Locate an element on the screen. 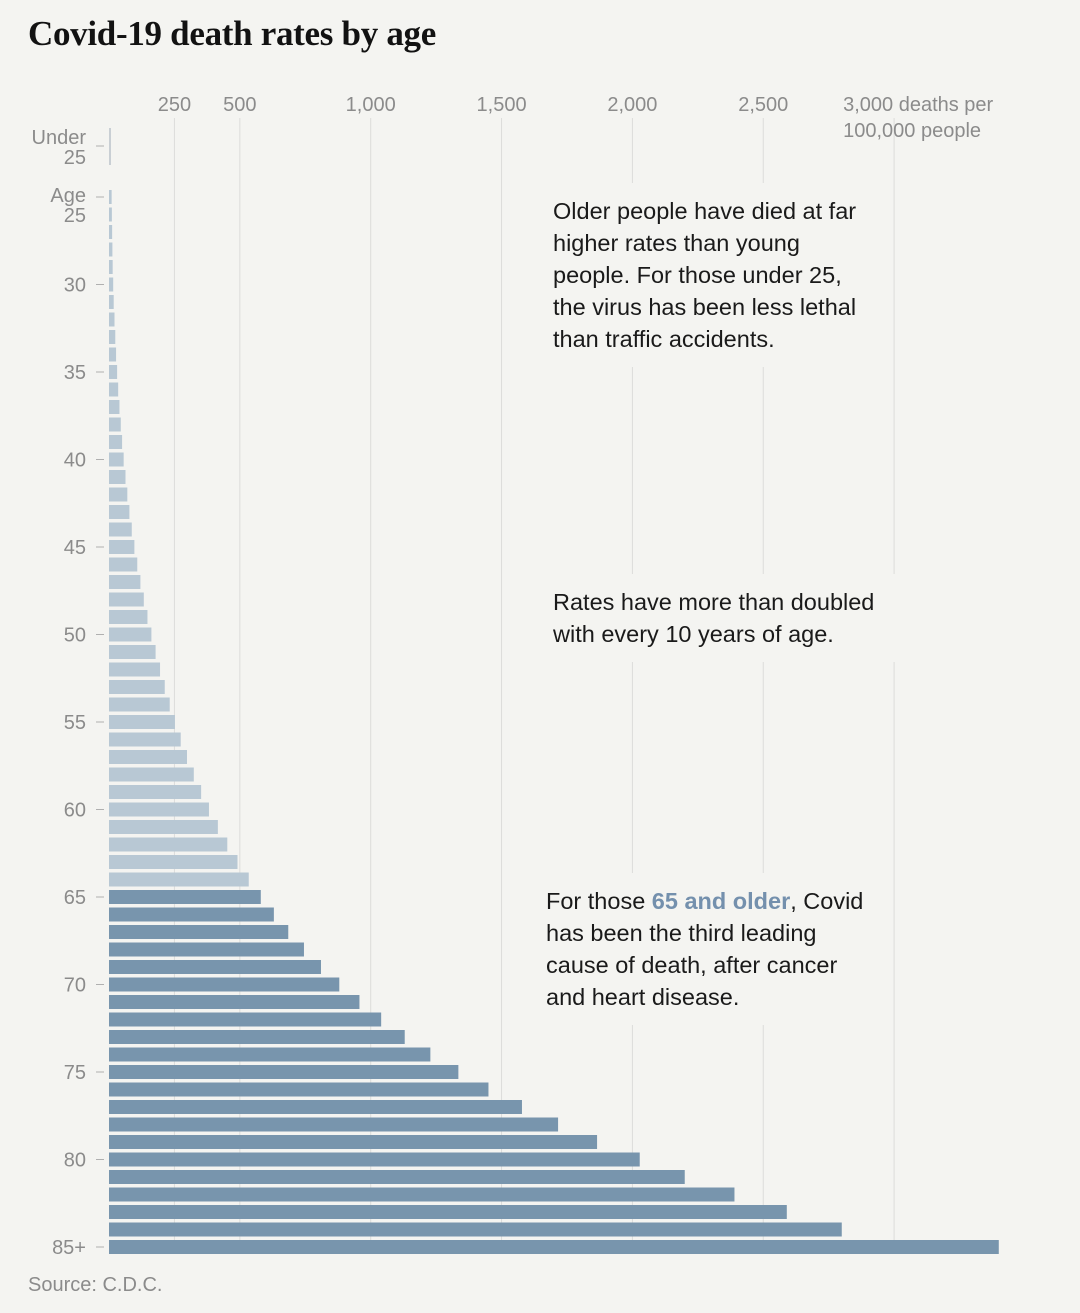 This screenshot has height=1313, width=1080. y-tick-label-30: 30 is located at coordinates (75, 286).